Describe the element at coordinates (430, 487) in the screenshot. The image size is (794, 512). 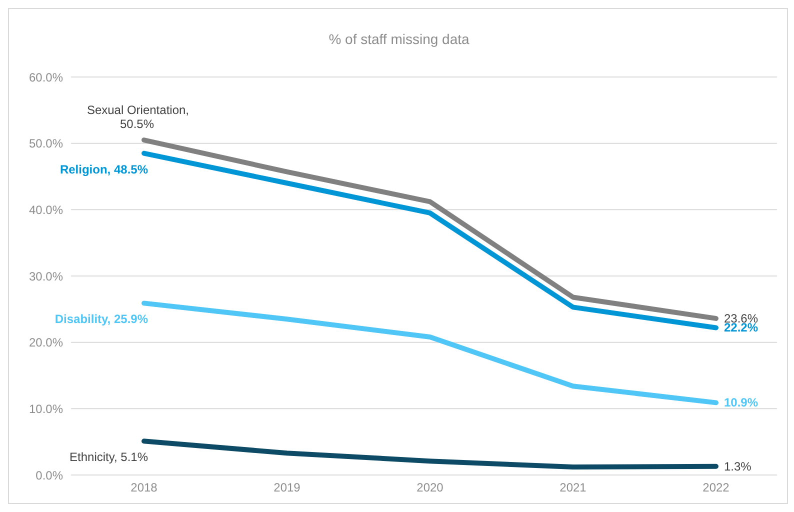
I see `x-tick-label: 2020` at that location.